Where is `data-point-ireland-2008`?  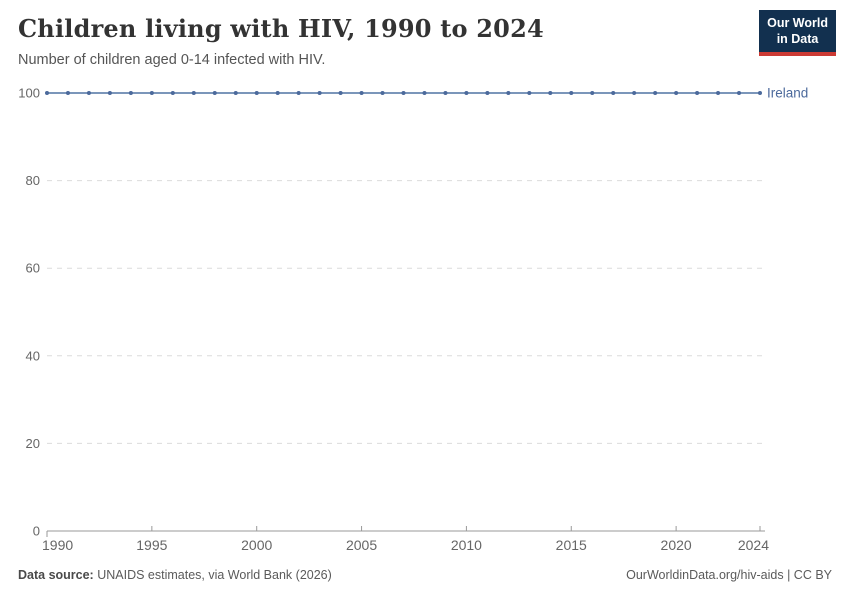
data-point-ireland-2008 is located at coordinates (424, 93).